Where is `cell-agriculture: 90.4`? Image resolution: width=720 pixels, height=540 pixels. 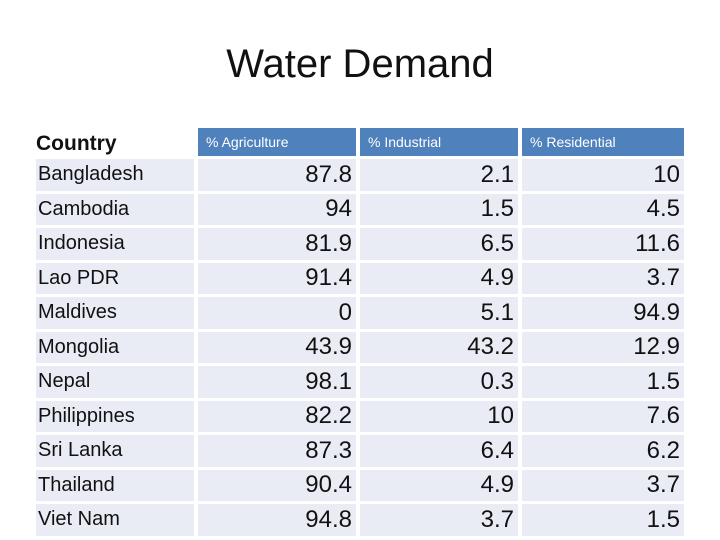
cell-agriculture: 90.4 is located at coordinates (279, 485).